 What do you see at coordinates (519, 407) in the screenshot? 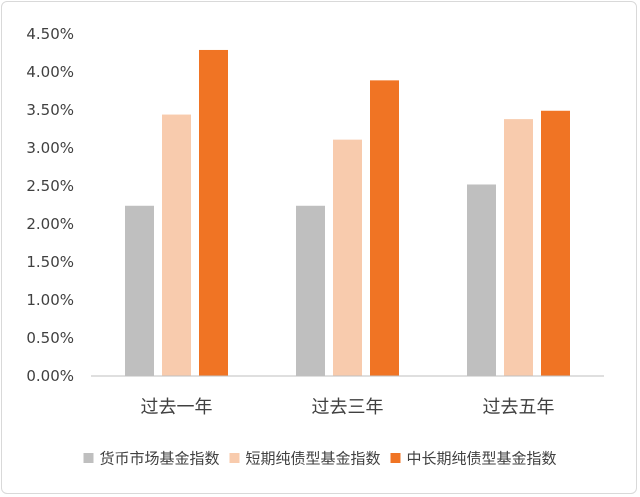
I see `x-tick-label: 过去五年` at bounding box center [519, 407].